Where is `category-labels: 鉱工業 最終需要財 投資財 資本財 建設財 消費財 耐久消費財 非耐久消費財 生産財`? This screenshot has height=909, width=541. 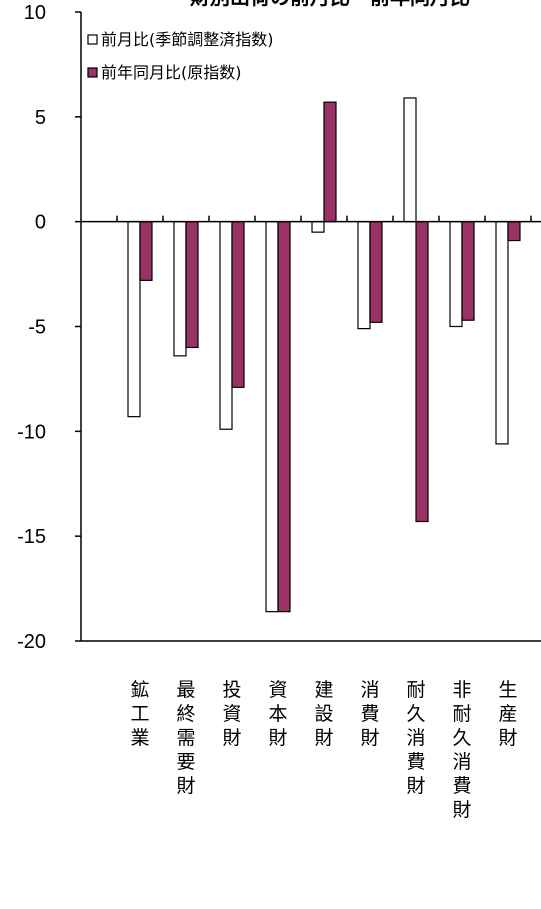 category-labels: 鉱工業 最終需要財 投資財 資本財 建設財 消費財 耐久消費財 非耐久消費財 生産財 is located at coordinates (323, 750).